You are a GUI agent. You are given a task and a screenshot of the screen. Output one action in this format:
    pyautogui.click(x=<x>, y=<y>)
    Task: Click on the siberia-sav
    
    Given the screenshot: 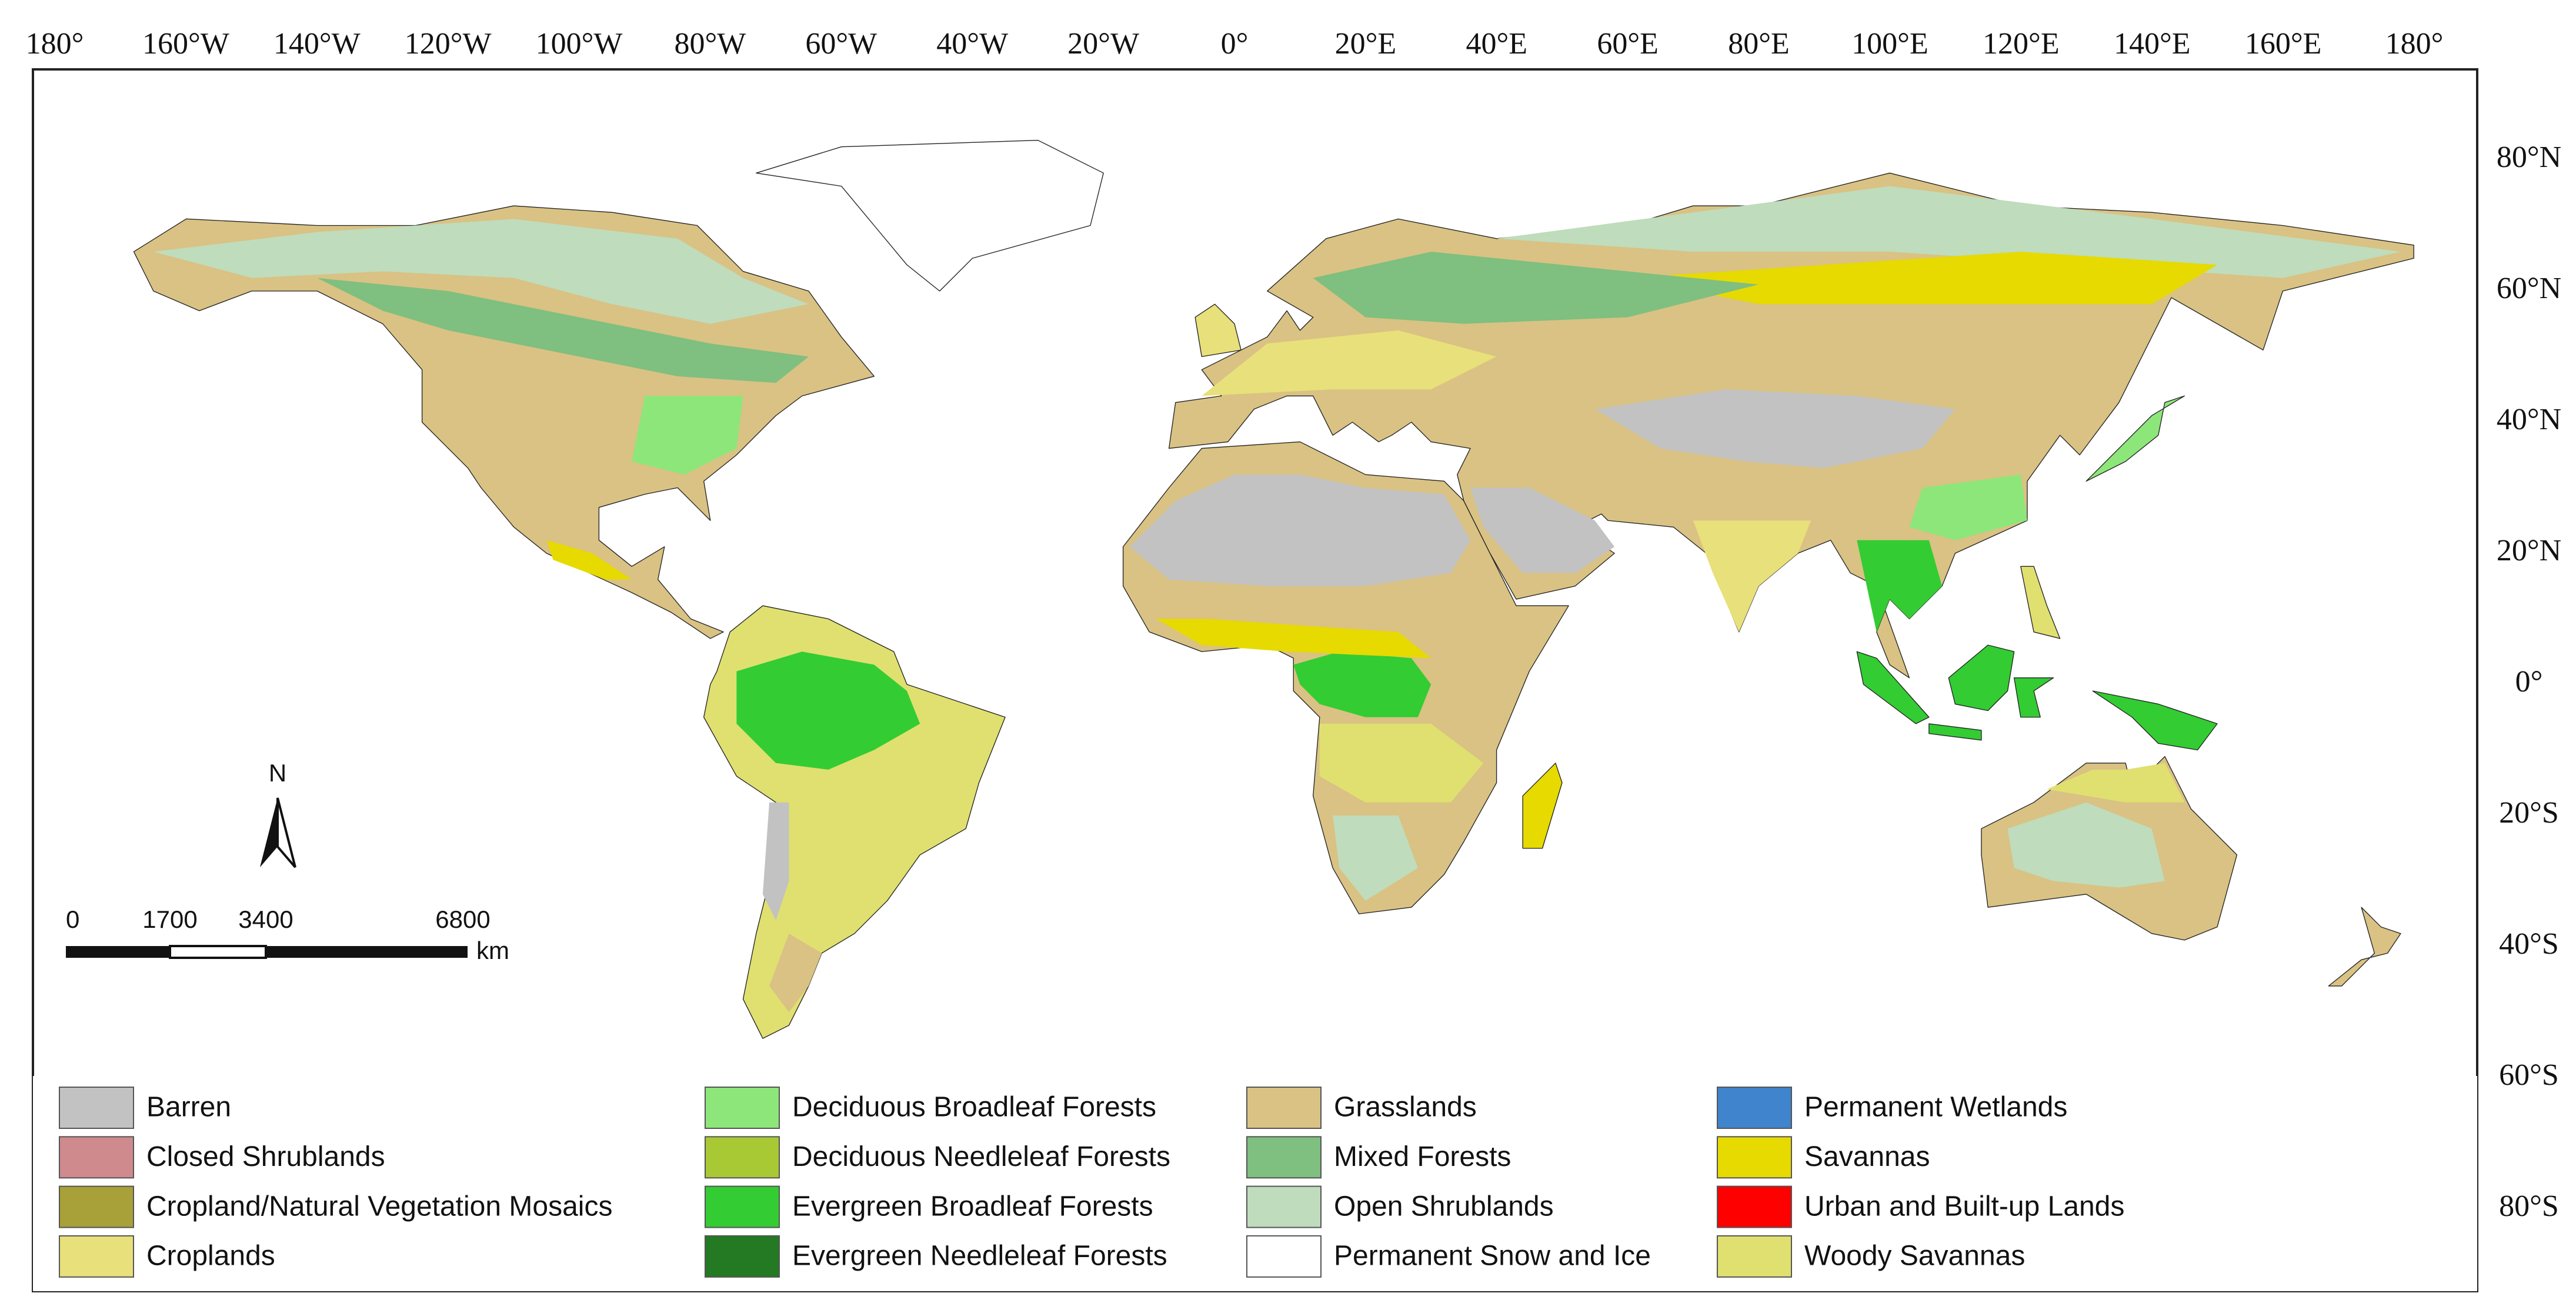 What is the action you would take?
    pyautogui.click(x=1922, y=278)
    